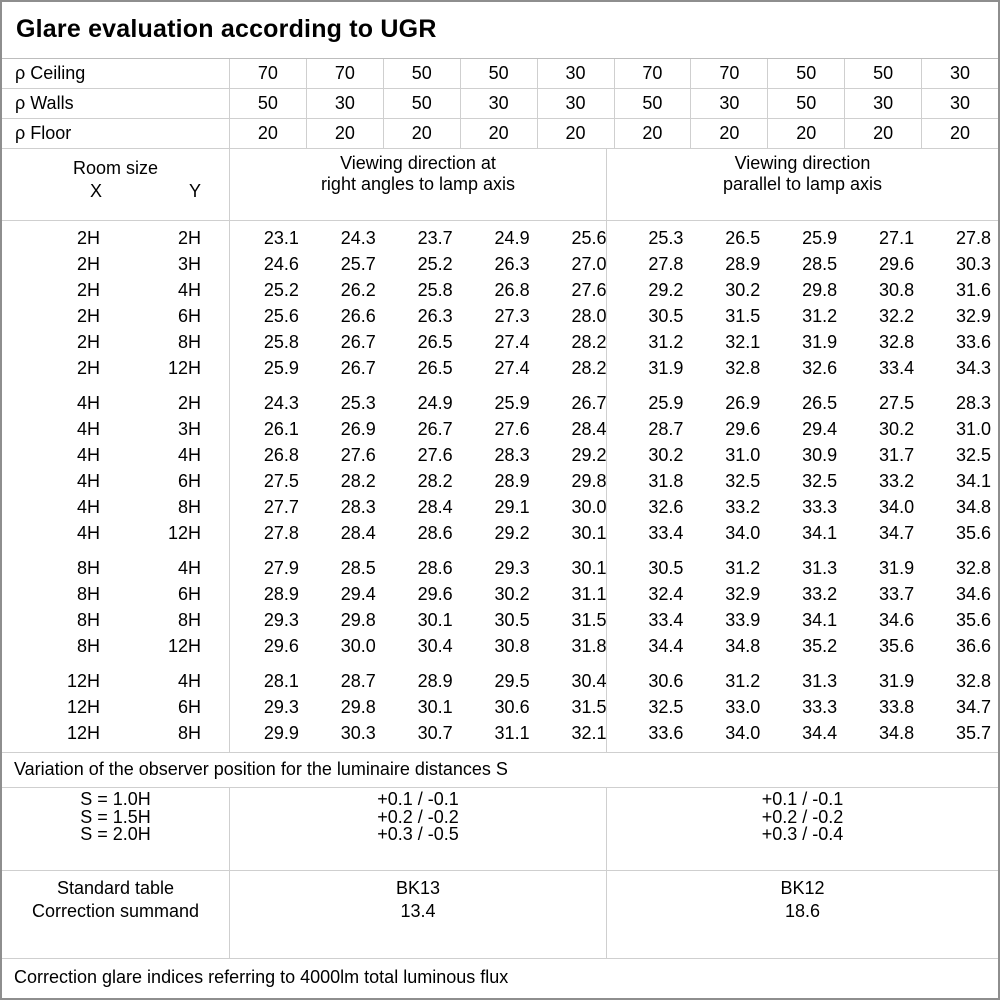 The image size is (1000, 1000). I want to click on ugr-value-cell: 26.3, so click(435, 316).